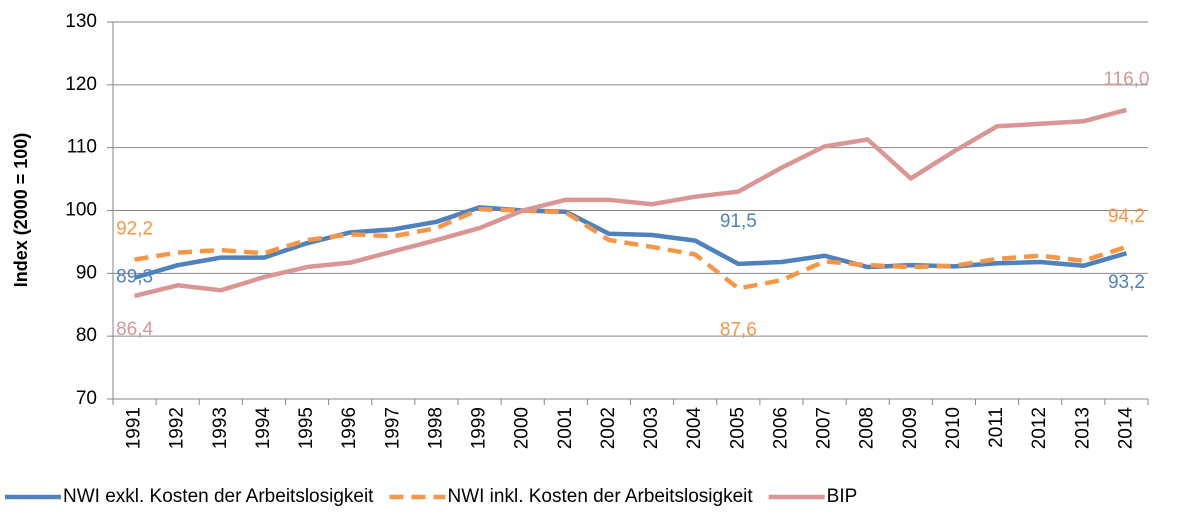 Image resolution: width=1179 pixels, height=518 pixels. Describe the element at coordinates (694, 428) in the screenshot. I see `x-tick-label: 2004` at that location.